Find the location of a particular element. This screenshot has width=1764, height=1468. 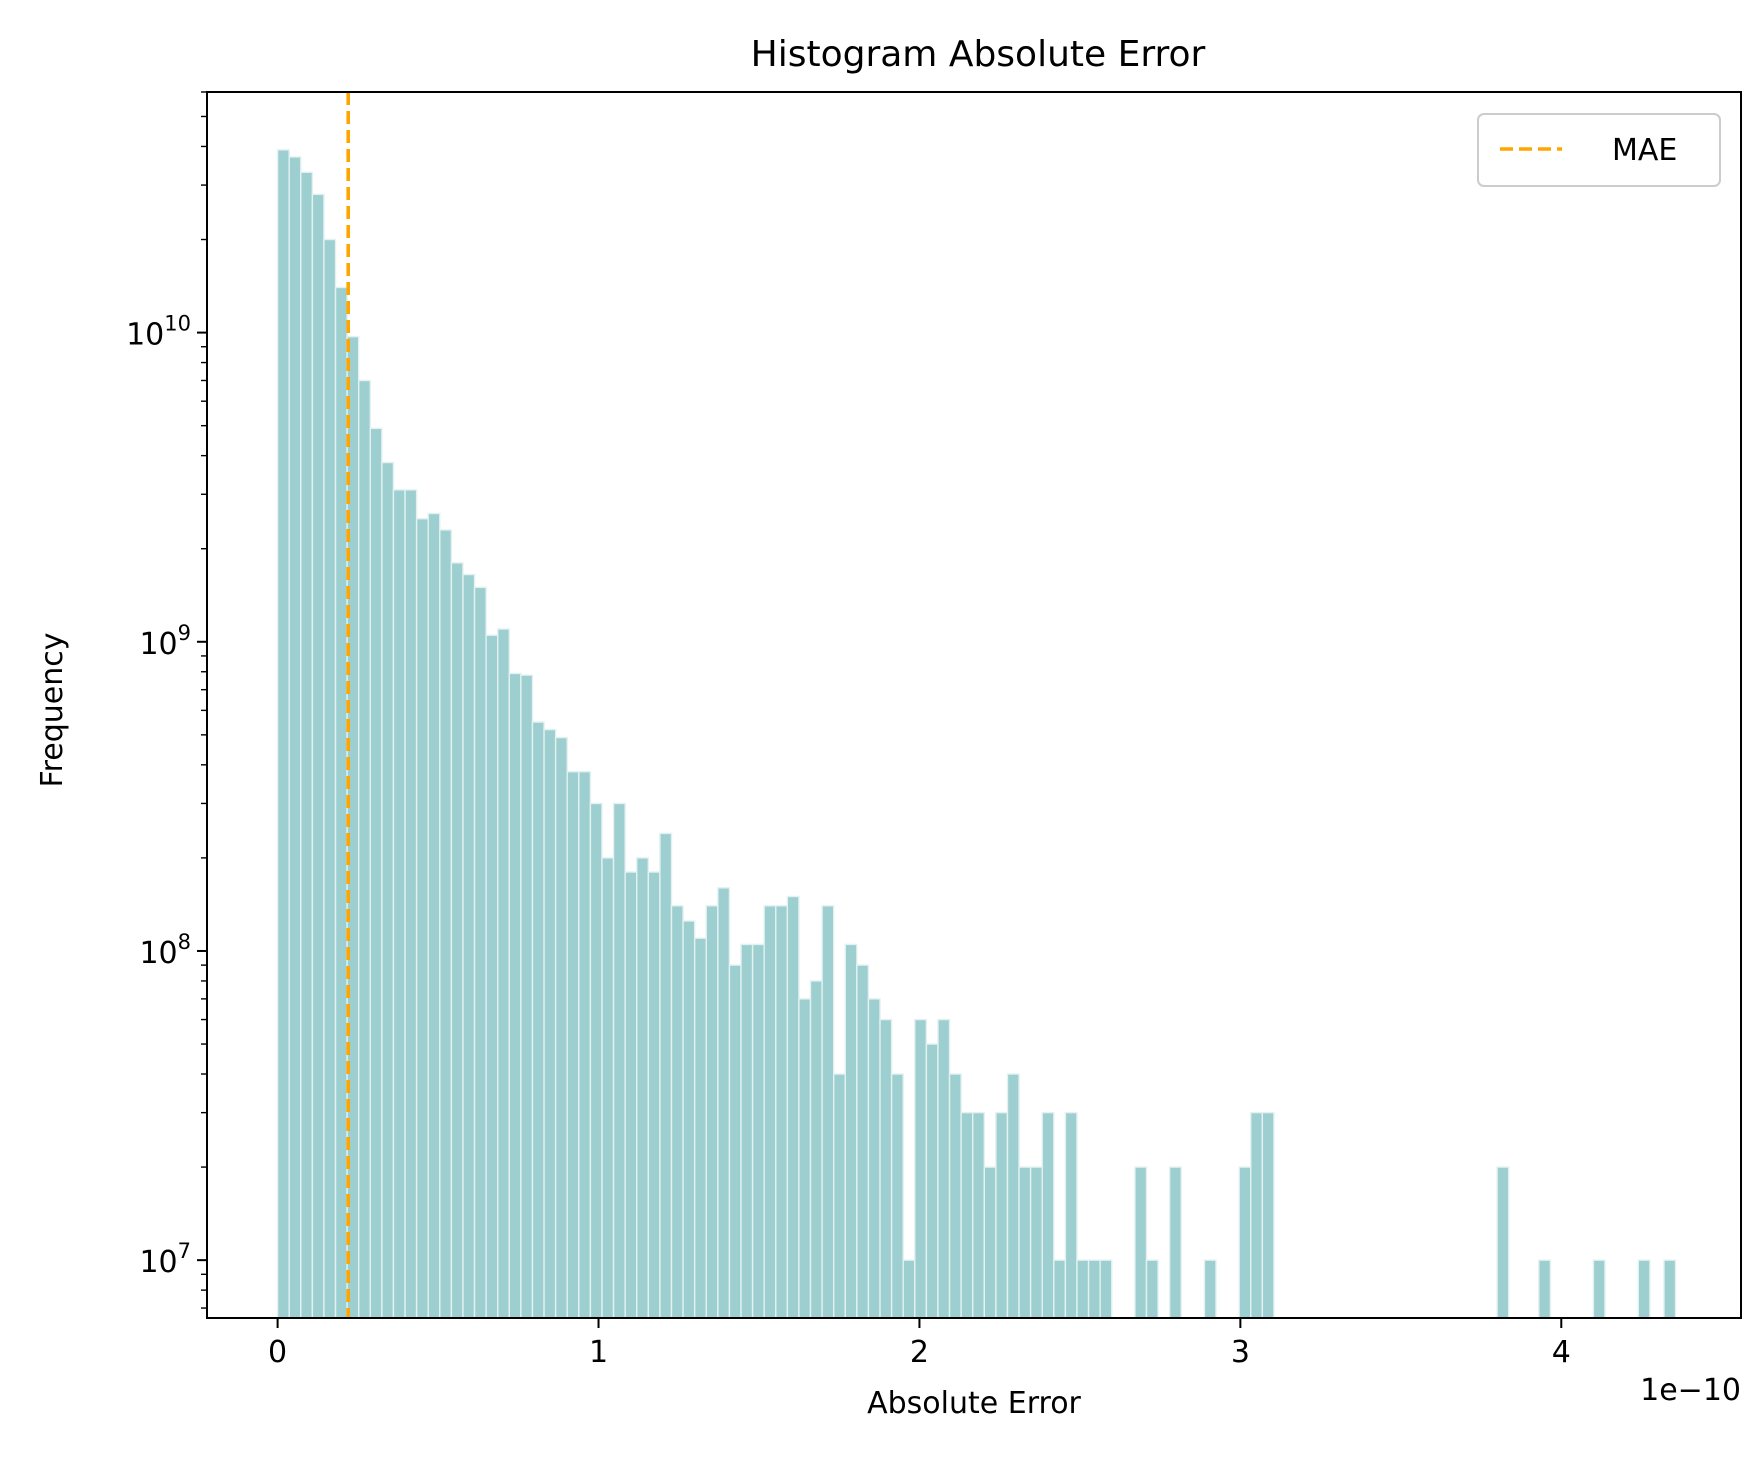

legend-box is located at coordinates (1599, 150).